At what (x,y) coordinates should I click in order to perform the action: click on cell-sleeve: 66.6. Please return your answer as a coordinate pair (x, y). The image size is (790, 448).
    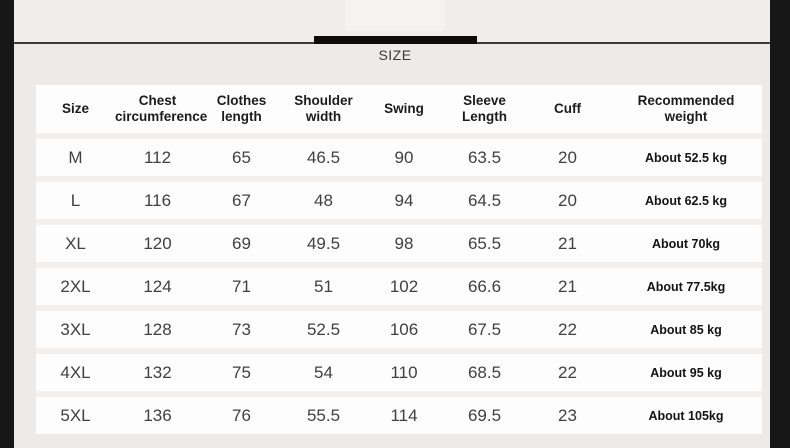
    Looking at the image, I should click on (484, 286).